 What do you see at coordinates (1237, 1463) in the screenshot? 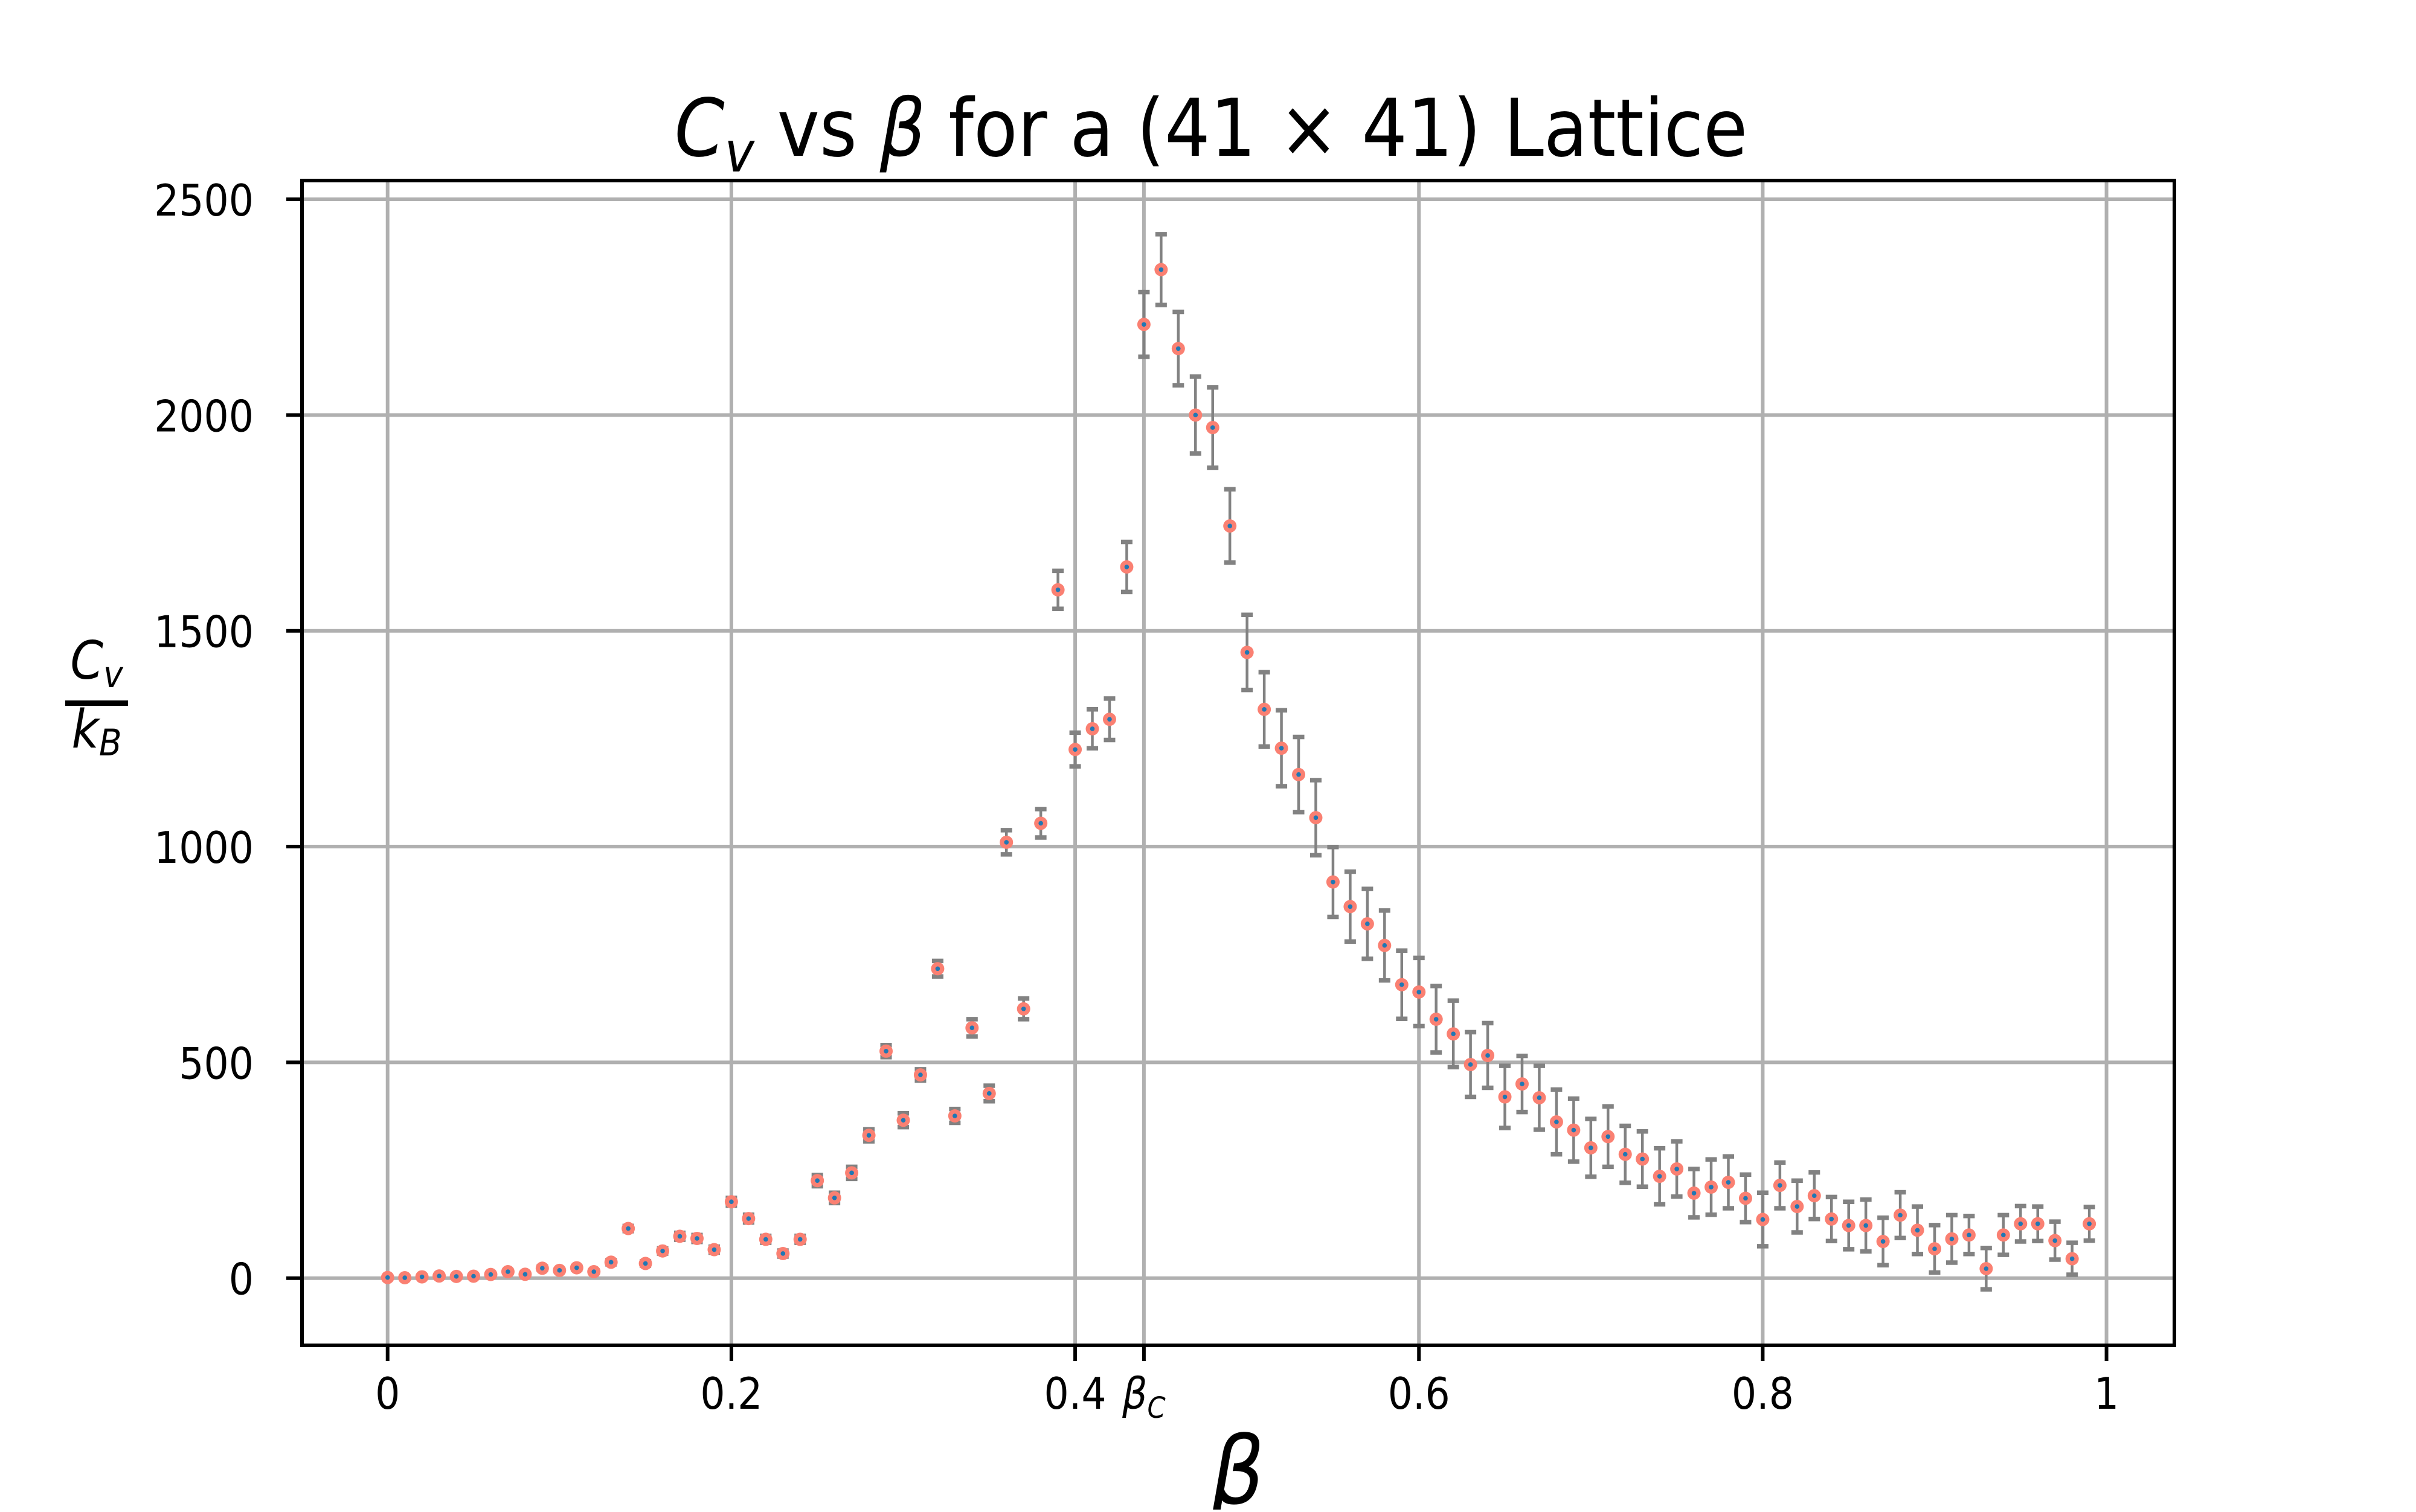
I see `x-axis-label: β` at bounding box center [1237, 1463].